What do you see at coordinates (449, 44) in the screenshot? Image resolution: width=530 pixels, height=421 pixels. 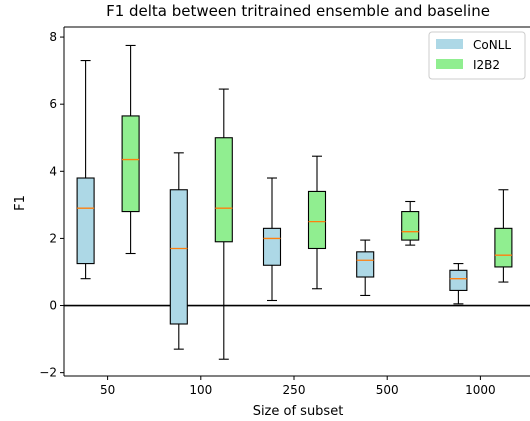 I see `legend-swatch-conll` at bounding box center [449, 44].